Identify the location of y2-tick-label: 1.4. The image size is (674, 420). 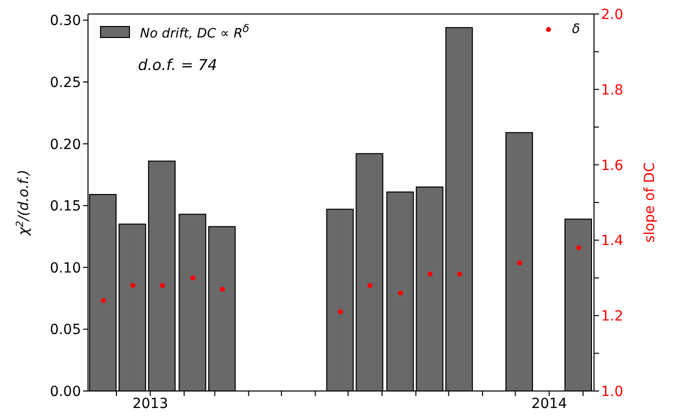
(612, 241).